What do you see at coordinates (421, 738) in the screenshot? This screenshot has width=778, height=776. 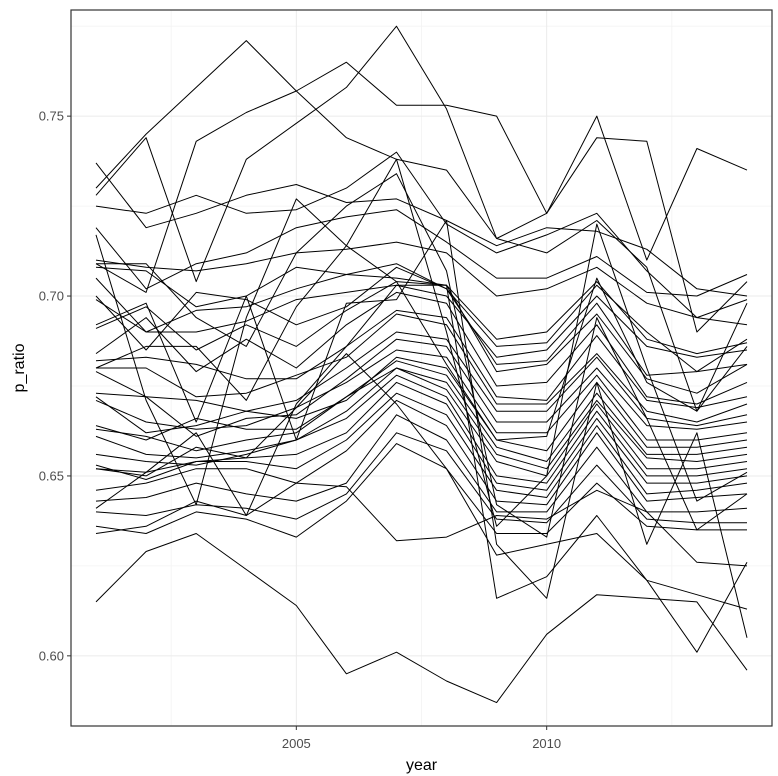 I see `x-axis: 2005 2010` at bounding box center [421, 738].